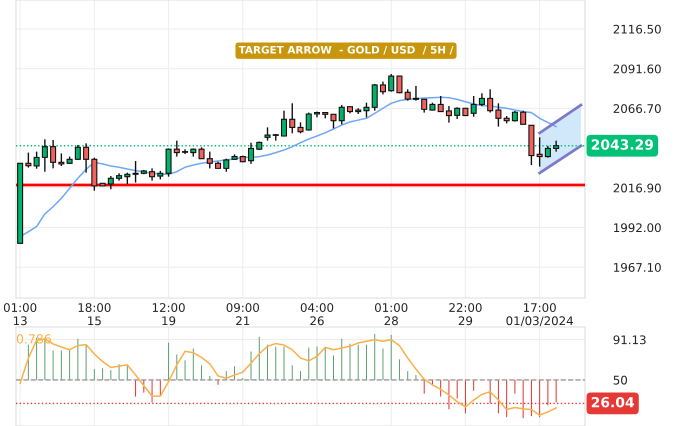  I want to click on x-tick-label: 18:00 15, so click(94, 314).